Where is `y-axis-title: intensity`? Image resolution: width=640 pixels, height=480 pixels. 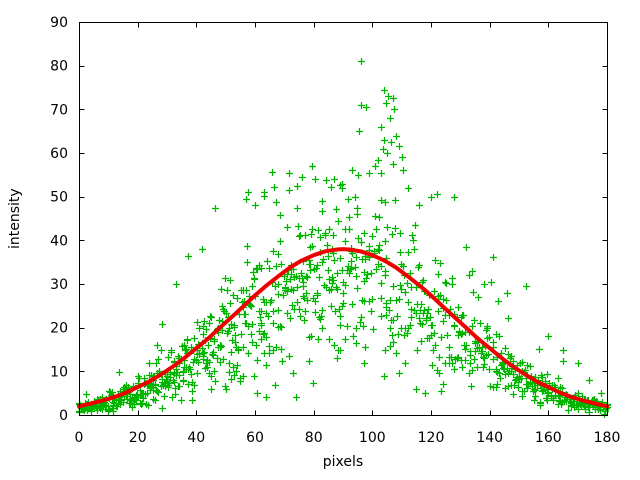
y-axis-title: intensity is located at coordinates (15, 218).